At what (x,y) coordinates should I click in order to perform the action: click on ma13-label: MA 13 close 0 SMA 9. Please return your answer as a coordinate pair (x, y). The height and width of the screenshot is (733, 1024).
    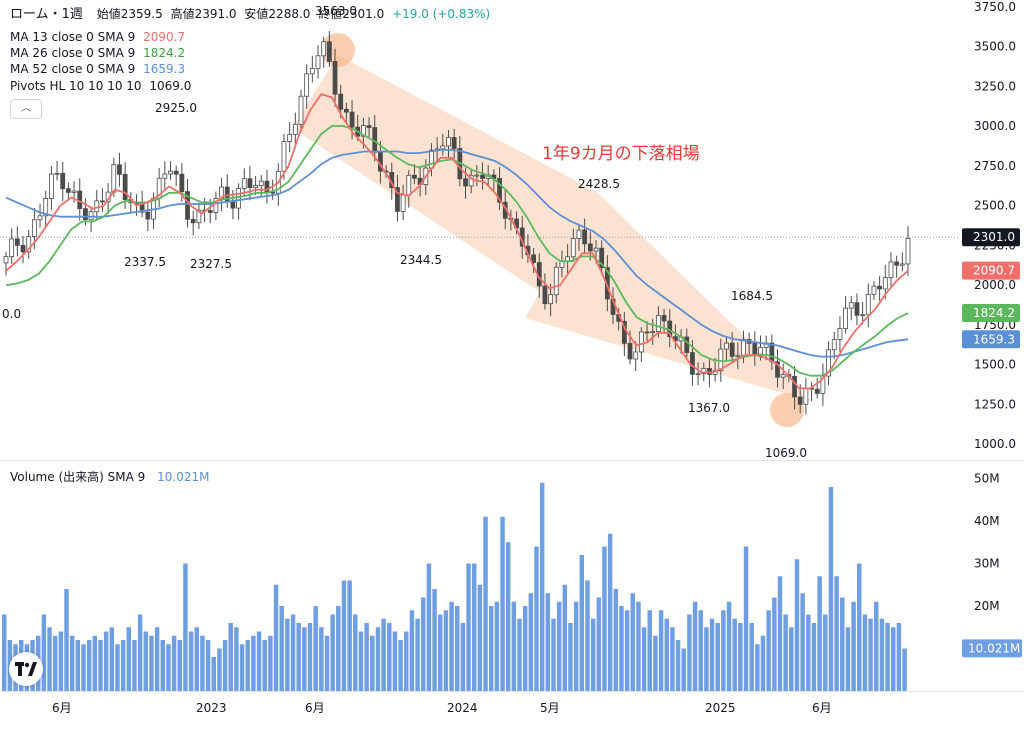
    Looking at the image, I should click on (73, 37).